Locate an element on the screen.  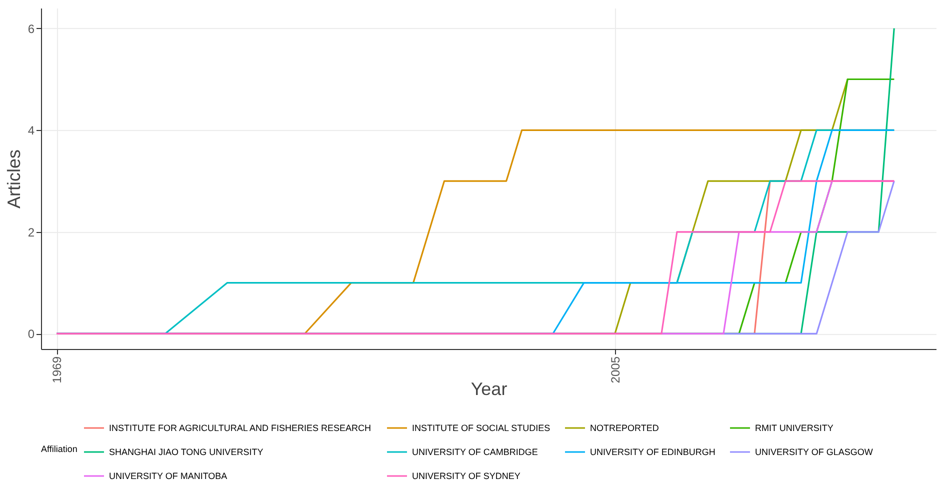
legend-label: SHANGHAI JIAO TONG UNIVERSITY is located at coordinates (186, 452).